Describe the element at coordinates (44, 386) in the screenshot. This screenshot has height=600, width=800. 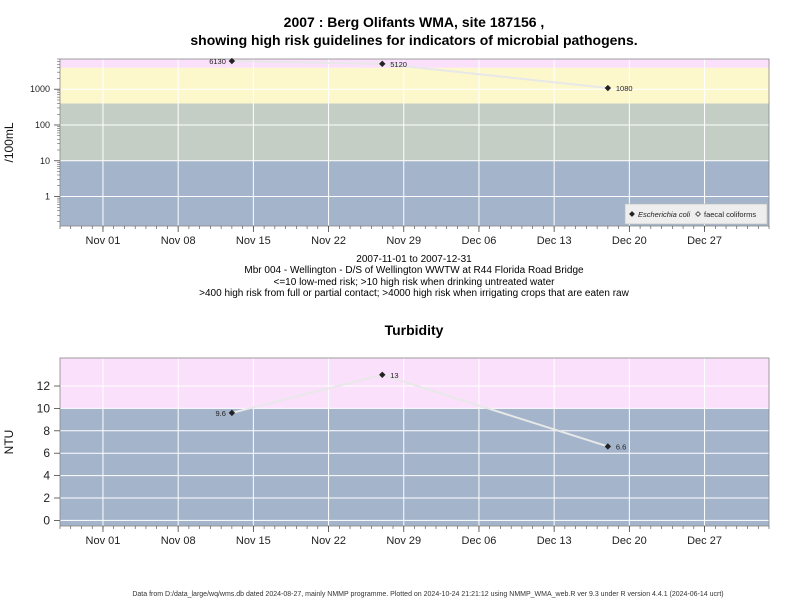
I see `y-tick-label: 12` at that location.